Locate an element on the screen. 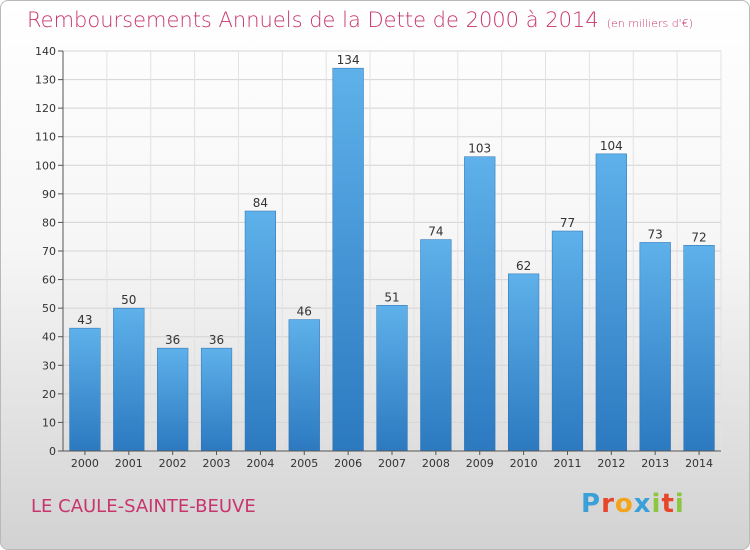 This screenshot has height=550, width=750. y-tick-label: 110 is located at coordinates (45, 137).